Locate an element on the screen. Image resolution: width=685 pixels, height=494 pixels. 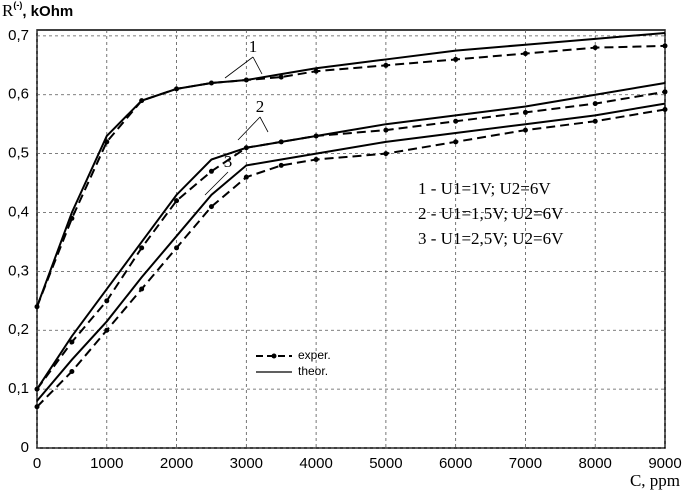
curve-label: 2 is located at coordinates (260, 106).